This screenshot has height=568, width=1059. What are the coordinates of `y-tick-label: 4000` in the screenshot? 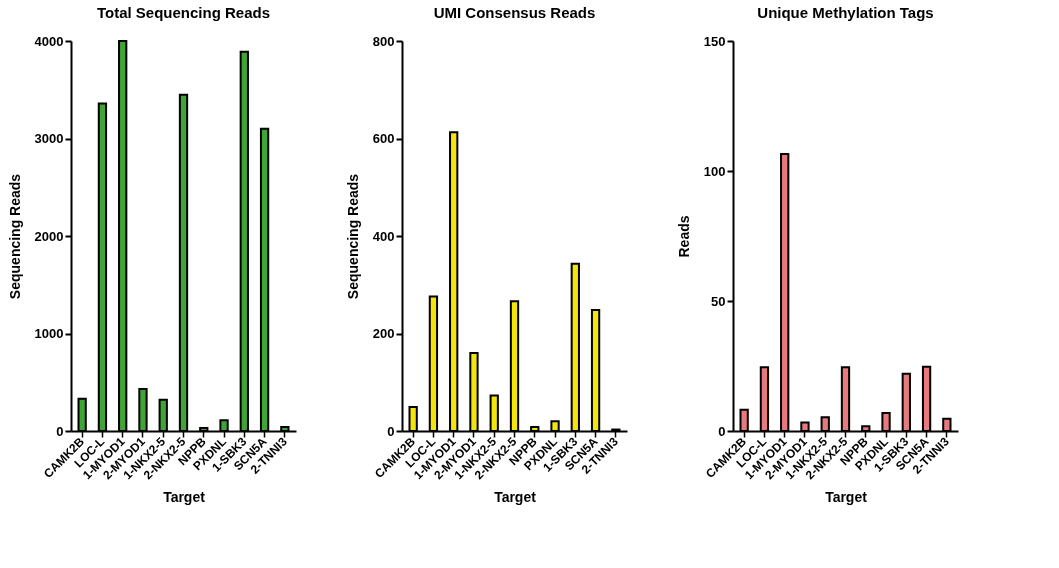 It's located at (49, 41).